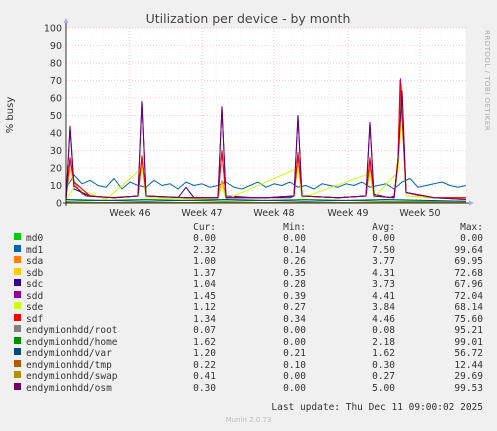  What do you see at coordinates (35, 250) in the screenshot?
I see `legend-label: md1` at bounding box center [35, 250].